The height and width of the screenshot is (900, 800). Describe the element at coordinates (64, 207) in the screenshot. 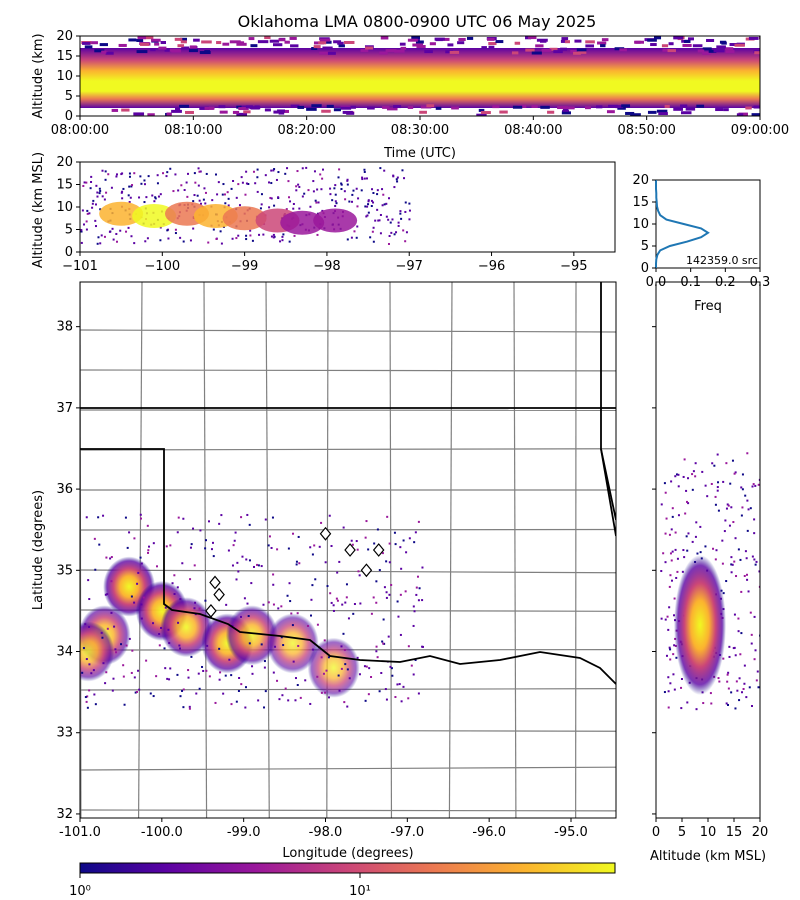

I see `lon-altitude-y-tick-label: 10` at that location.